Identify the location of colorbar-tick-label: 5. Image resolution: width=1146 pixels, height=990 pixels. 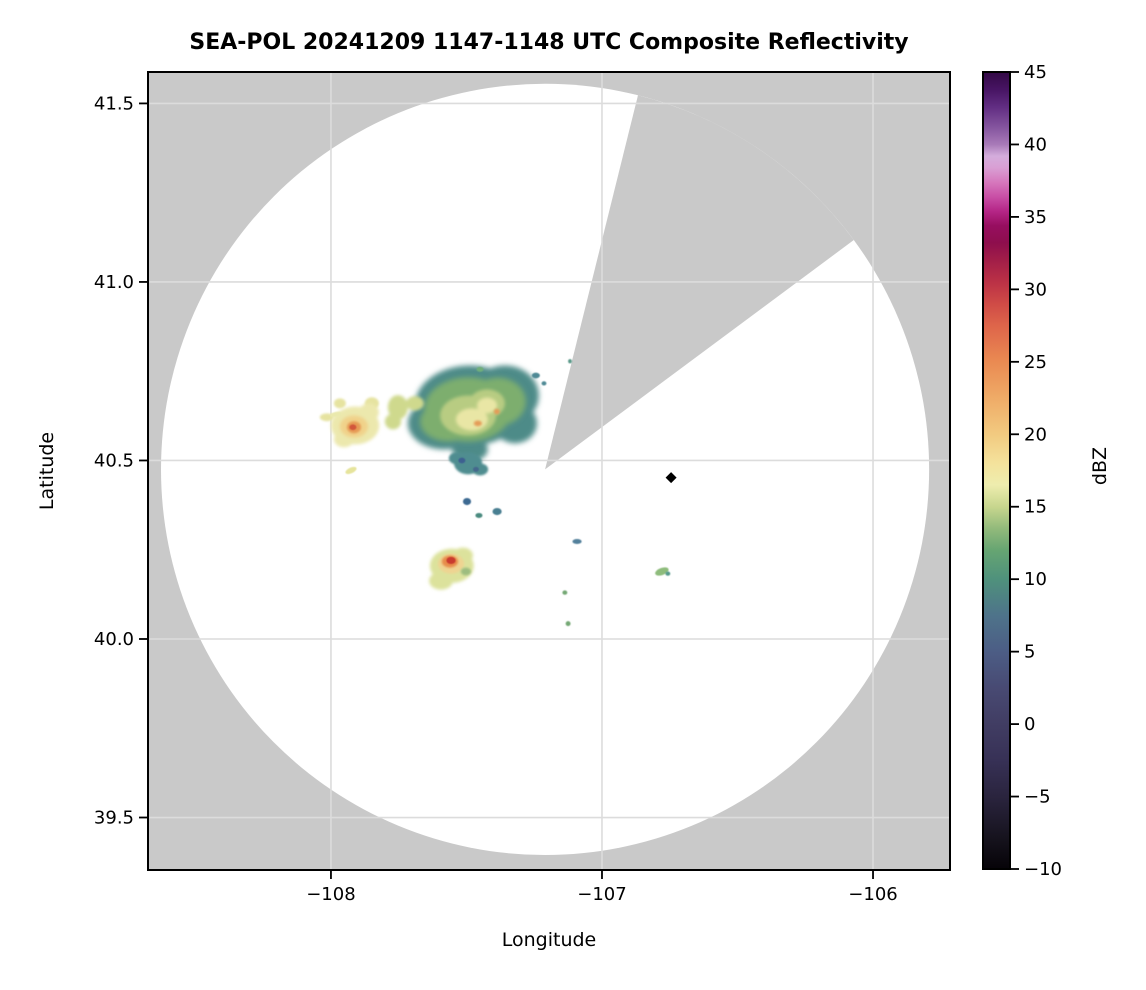
(1029, 652).